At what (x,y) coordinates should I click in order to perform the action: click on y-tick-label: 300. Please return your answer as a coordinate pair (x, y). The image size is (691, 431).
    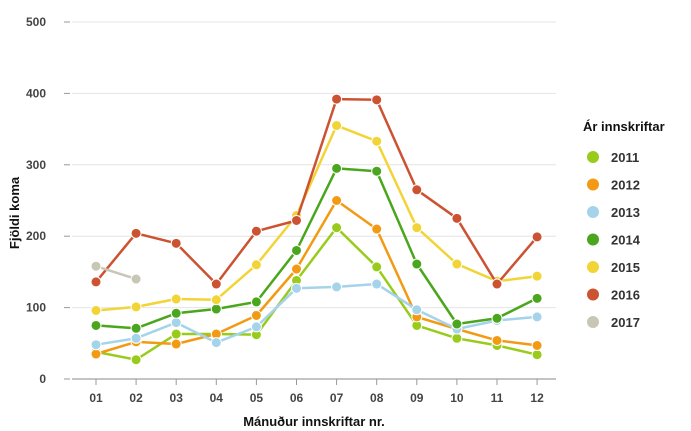
    Looking at the image, I should click on (36, 165).